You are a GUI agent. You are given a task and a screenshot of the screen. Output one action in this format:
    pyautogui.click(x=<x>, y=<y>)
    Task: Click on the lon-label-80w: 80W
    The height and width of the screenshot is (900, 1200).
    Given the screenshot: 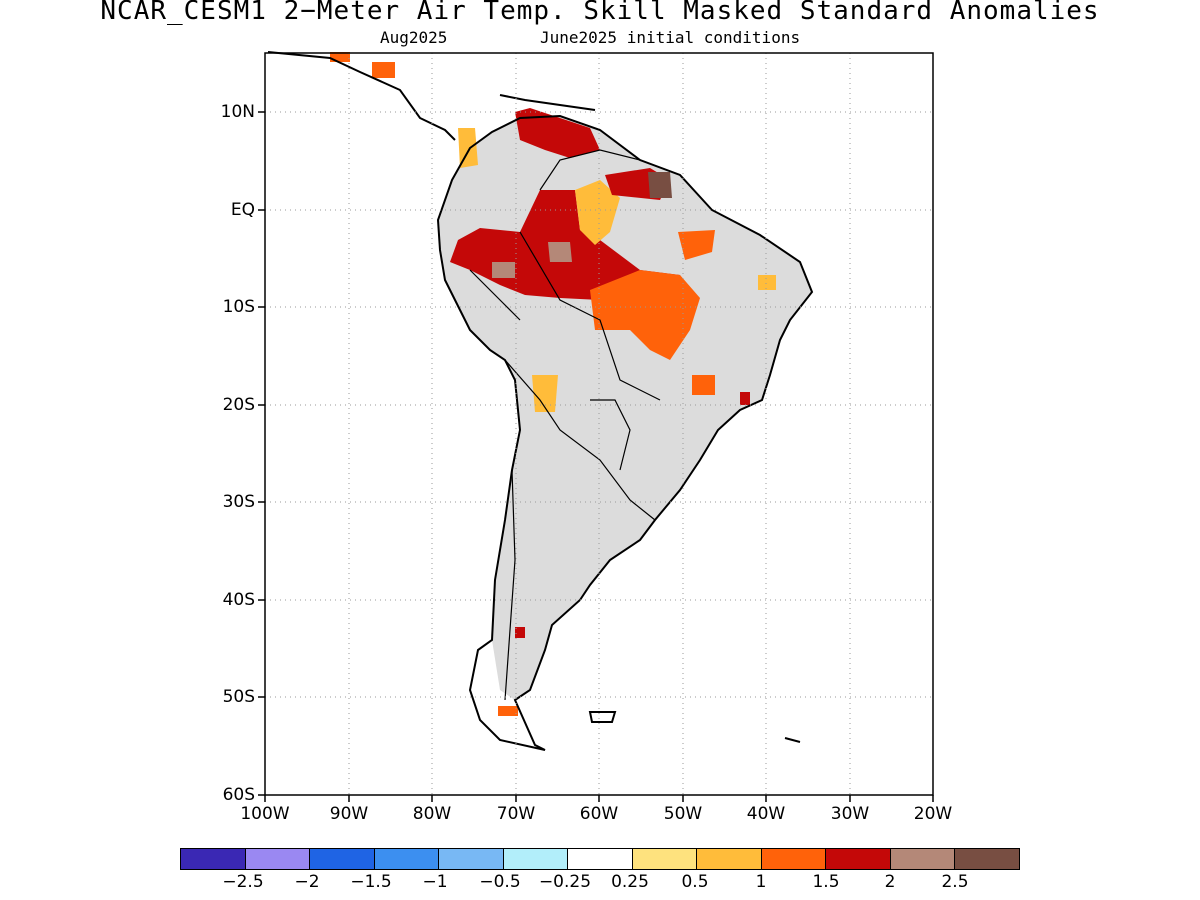 What is the action you would take?
    pyautogui.click(x=432, y=814)
    